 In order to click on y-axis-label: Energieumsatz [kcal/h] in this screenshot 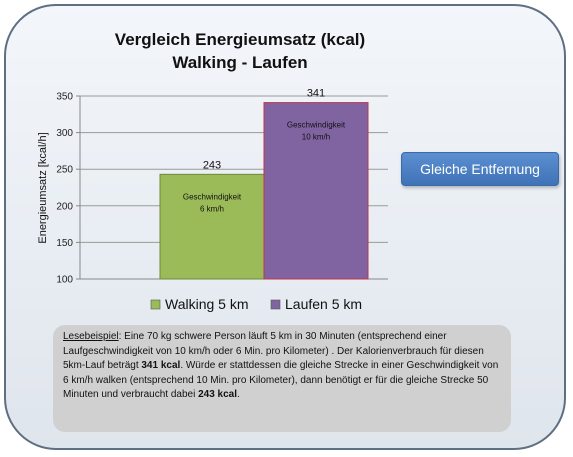, I will do `click(43, 187)`.